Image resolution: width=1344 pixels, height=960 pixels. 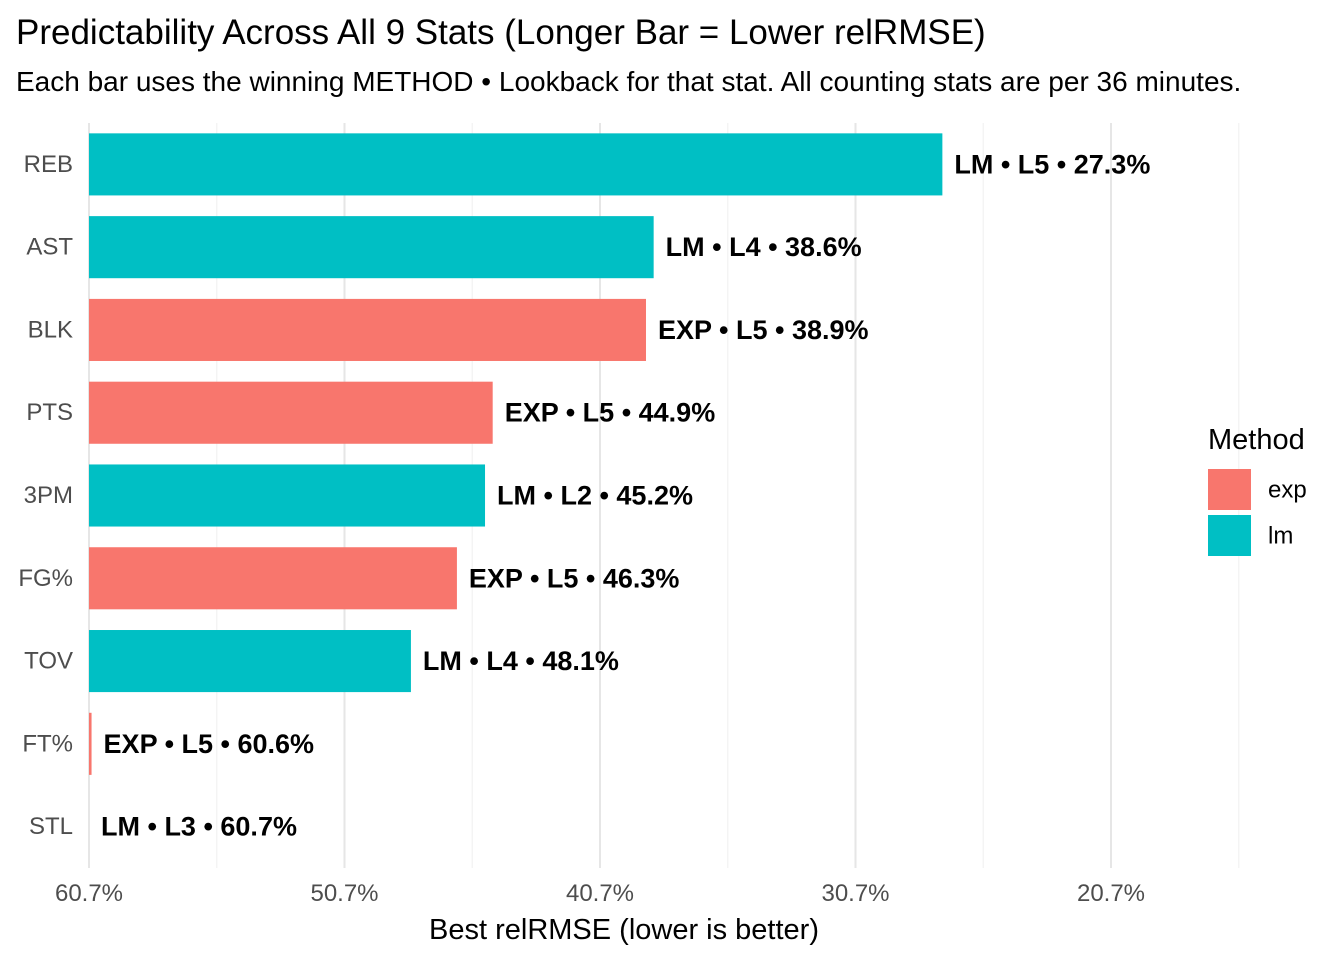 What do you see at coordinates (344, 893) in the screenshot?
I see `x-tick-label: 50.7%` at bounding box center [344, 893].